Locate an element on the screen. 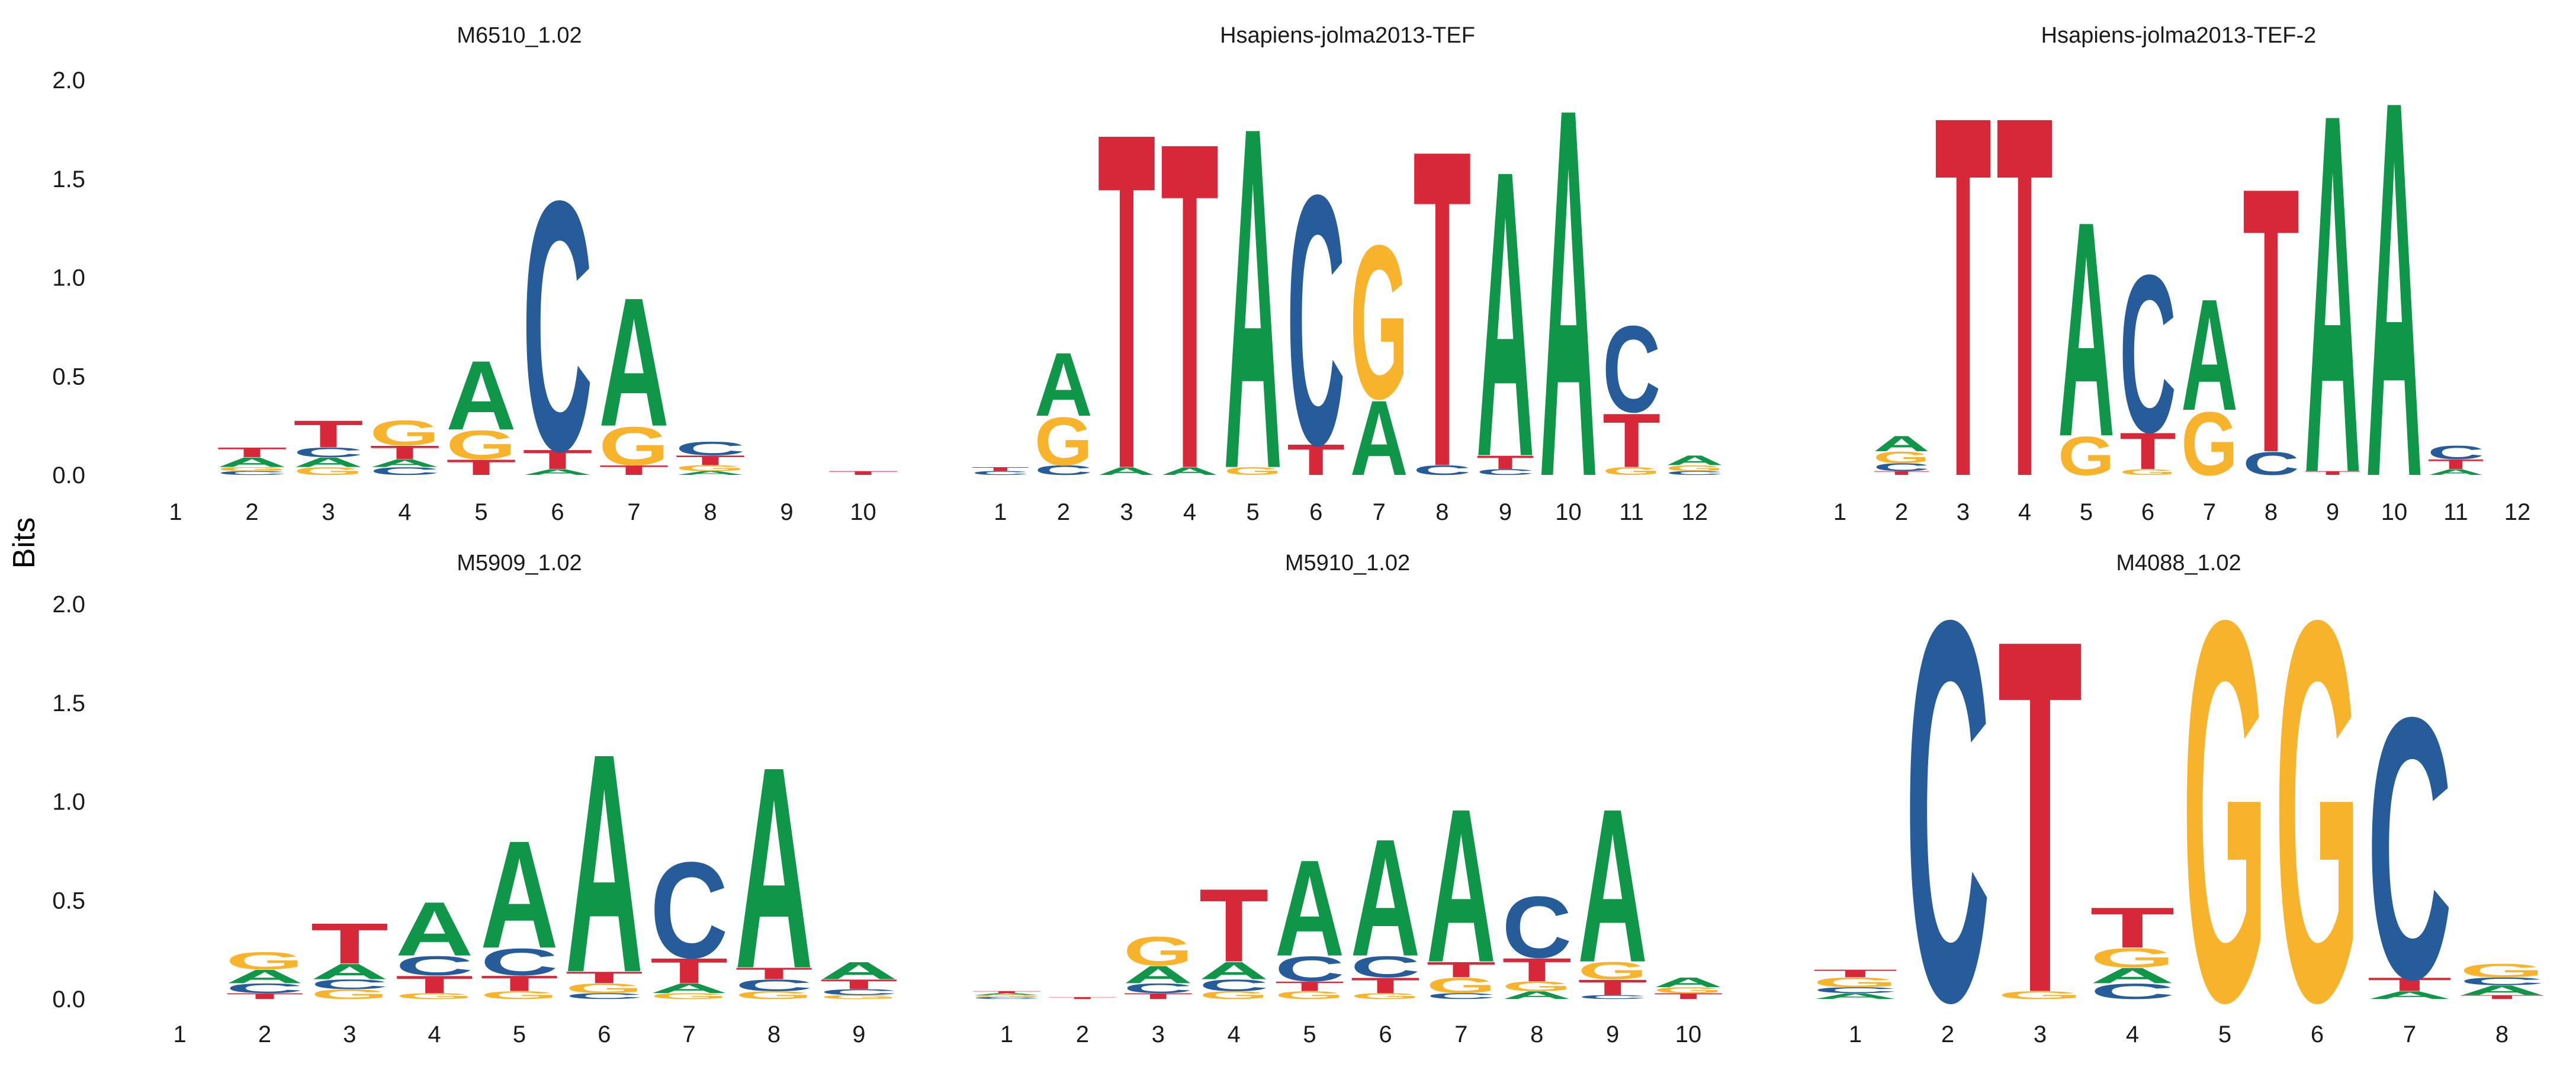 This screenshot has height=1083, width=2576. y-tick-label: 0.0 is located at coordinates (68, 476).